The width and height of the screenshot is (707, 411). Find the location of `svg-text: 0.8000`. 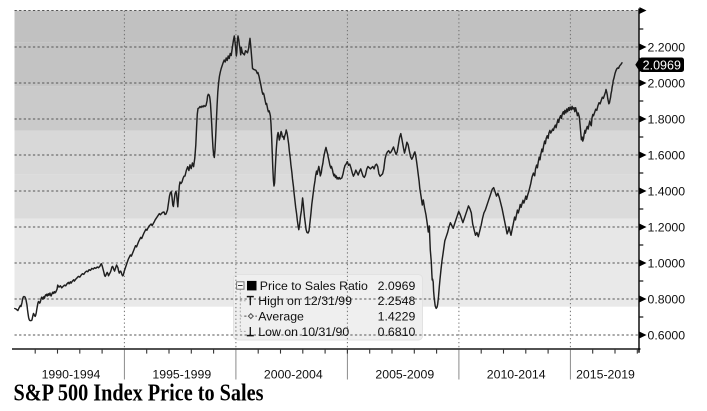

svg-text: 0.8000 is located at coordinates (667, 299).